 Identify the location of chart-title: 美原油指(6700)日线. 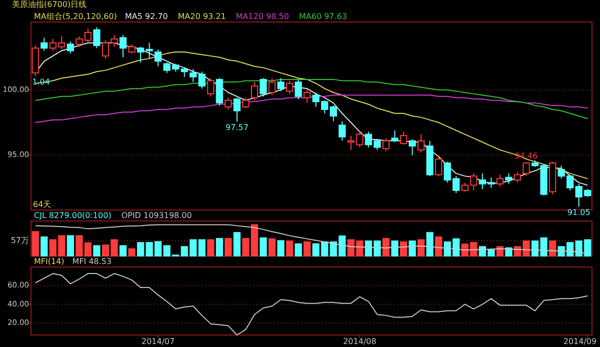
(49, 5).